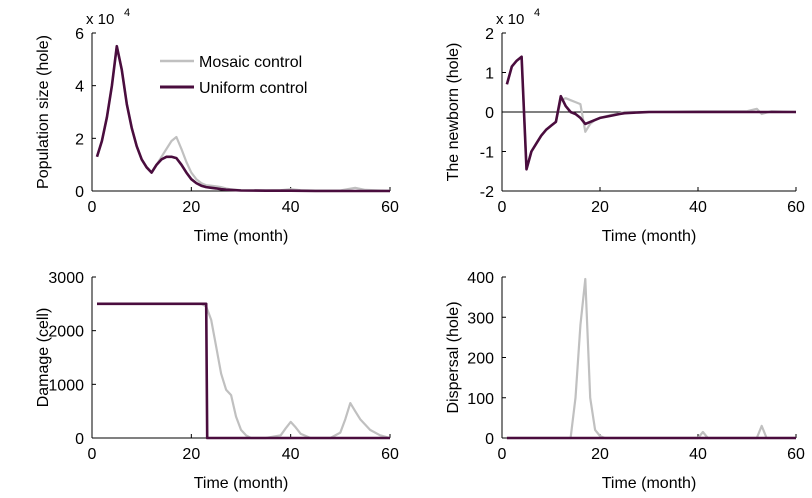  Describe the element at coordinates (66, 278) in the screenshot. I see `y-tick-label: 3000` at that location.